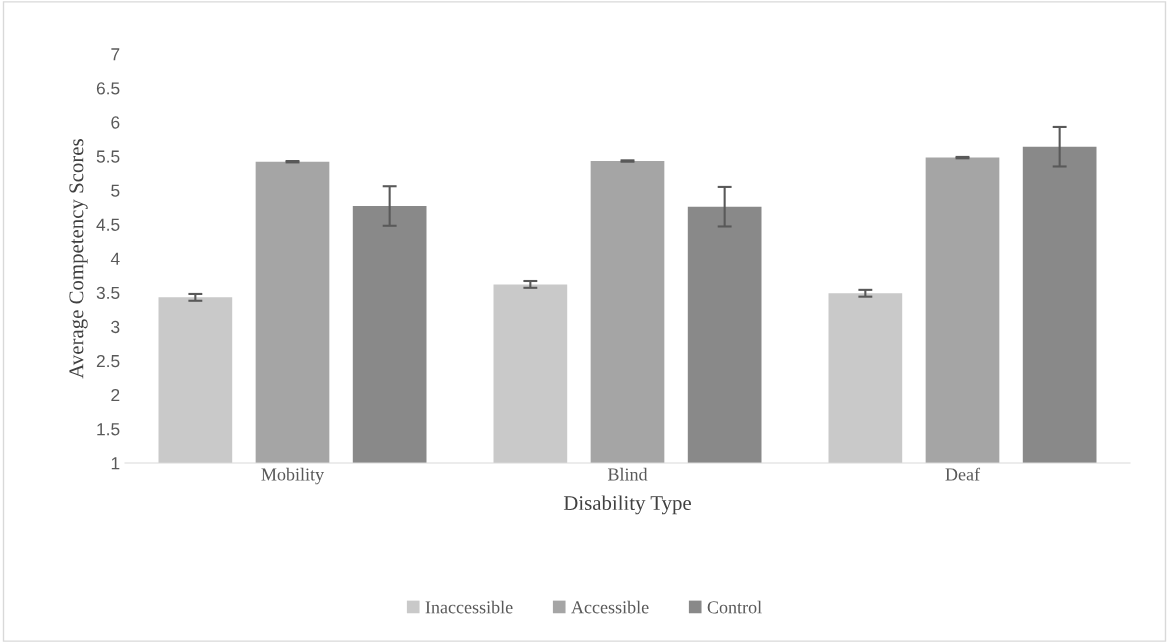 The width and height of the screenshot is (1169, 643). Describe the element at coordinates (963, 474) in the screenshot. I see `x-tick-label: Deaf` at that location.